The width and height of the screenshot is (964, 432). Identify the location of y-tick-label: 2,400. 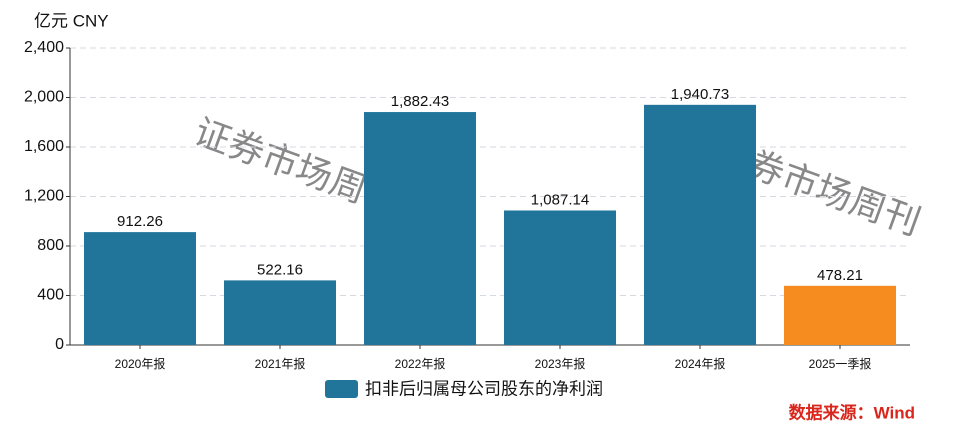
(44, 47).